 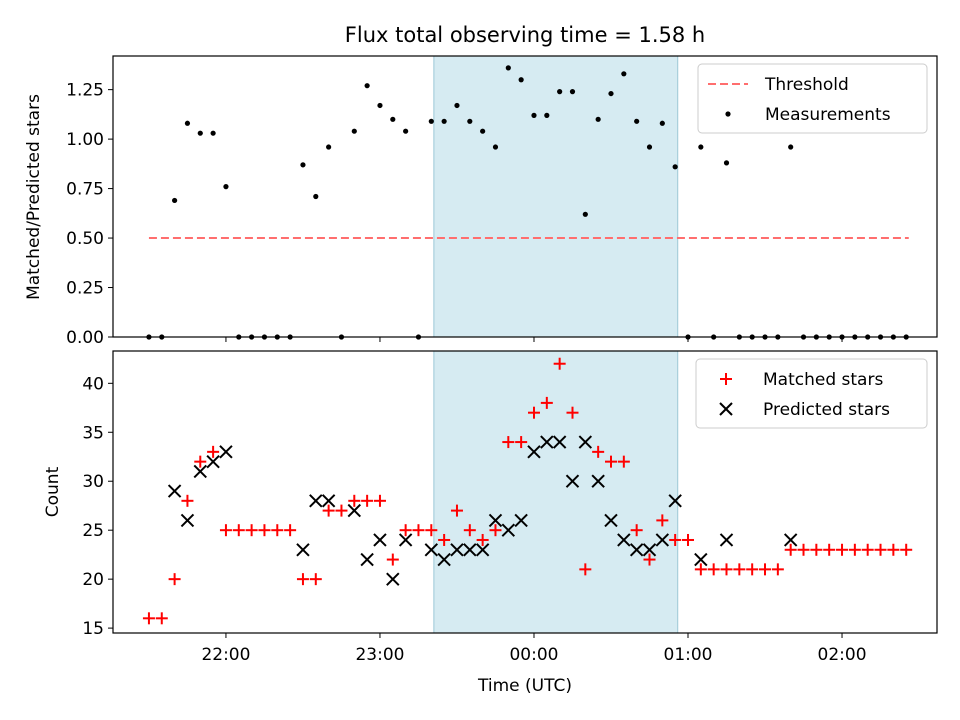 I want to click on legend-matched-label: Matched stars, so click(x=823, y=380).